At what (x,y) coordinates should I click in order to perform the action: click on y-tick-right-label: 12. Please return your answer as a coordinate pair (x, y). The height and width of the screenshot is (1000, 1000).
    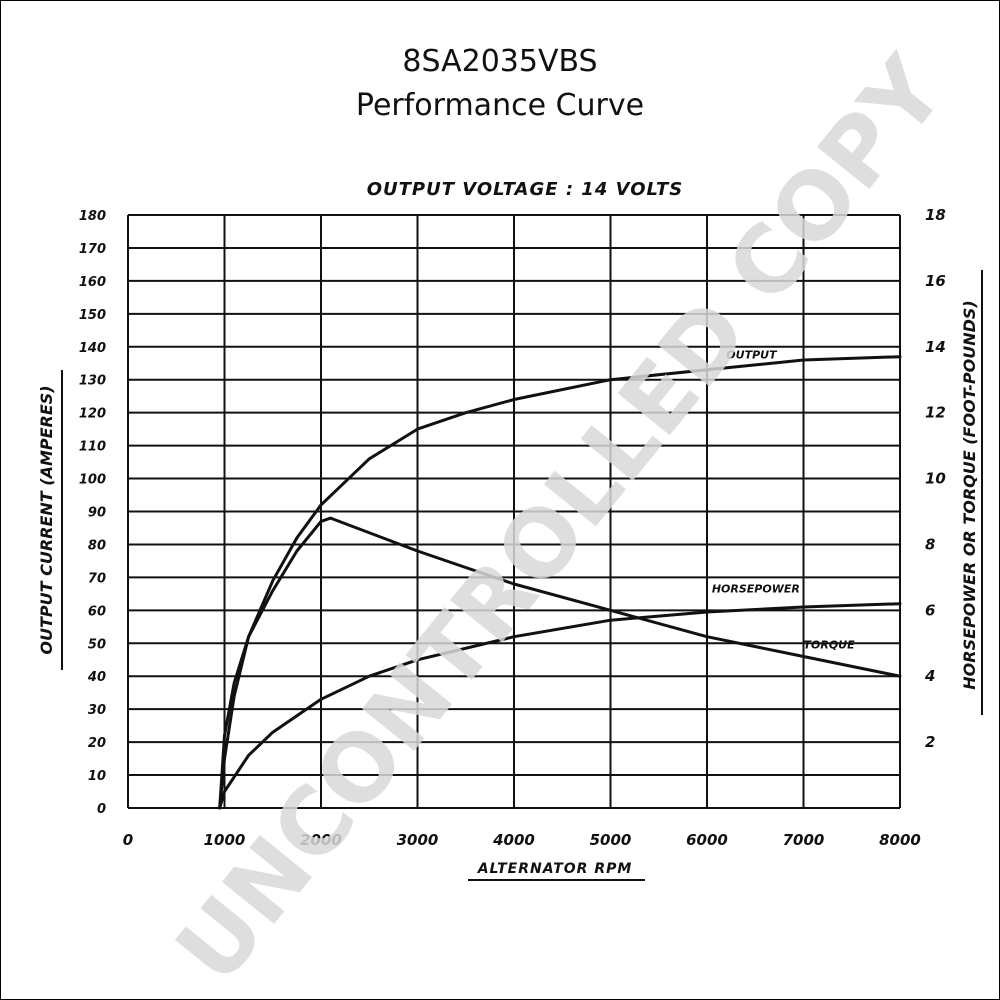
    Looking at the image, I should click on (935, 413).